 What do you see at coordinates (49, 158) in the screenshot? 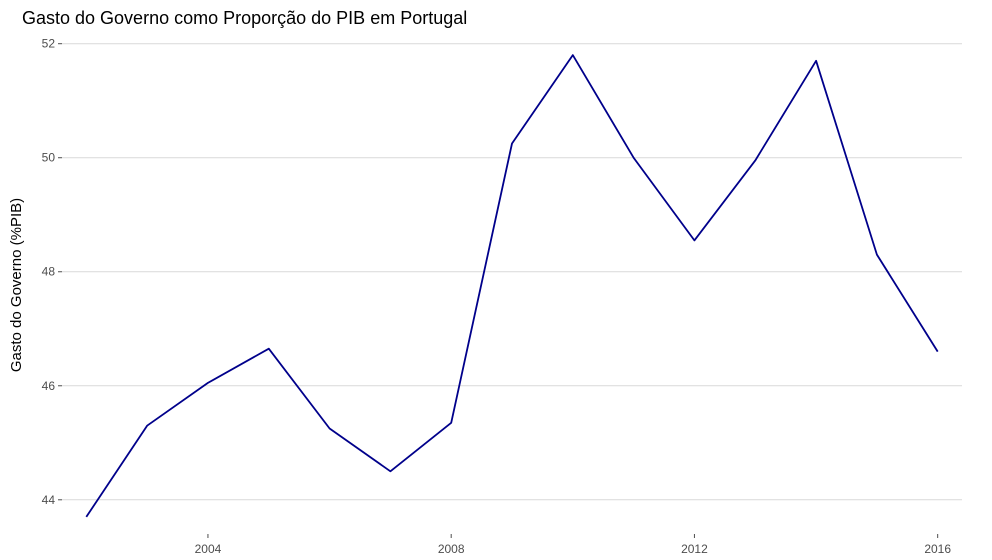
I see `y-tick-label: 50` at bounding box center [49, 158].